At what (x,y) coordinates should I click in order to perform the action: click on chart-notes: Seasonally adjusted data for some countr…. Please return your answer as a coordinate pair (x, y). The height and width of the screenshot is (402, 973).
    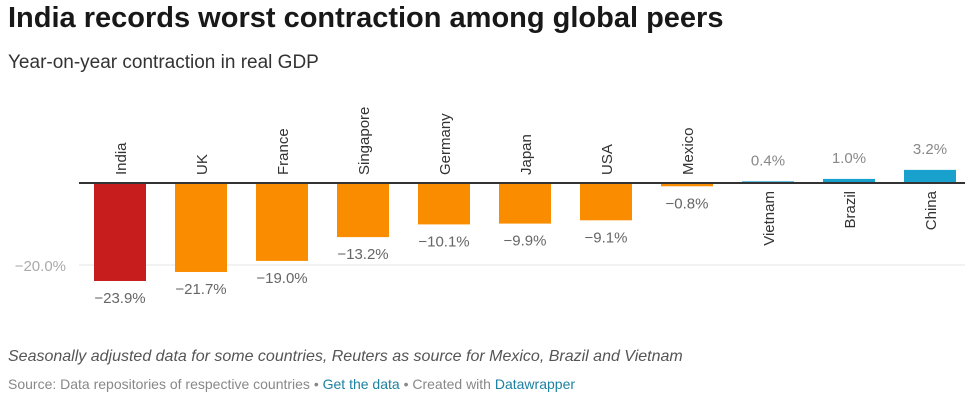
    Looking at the image, I should click on (345, 356).